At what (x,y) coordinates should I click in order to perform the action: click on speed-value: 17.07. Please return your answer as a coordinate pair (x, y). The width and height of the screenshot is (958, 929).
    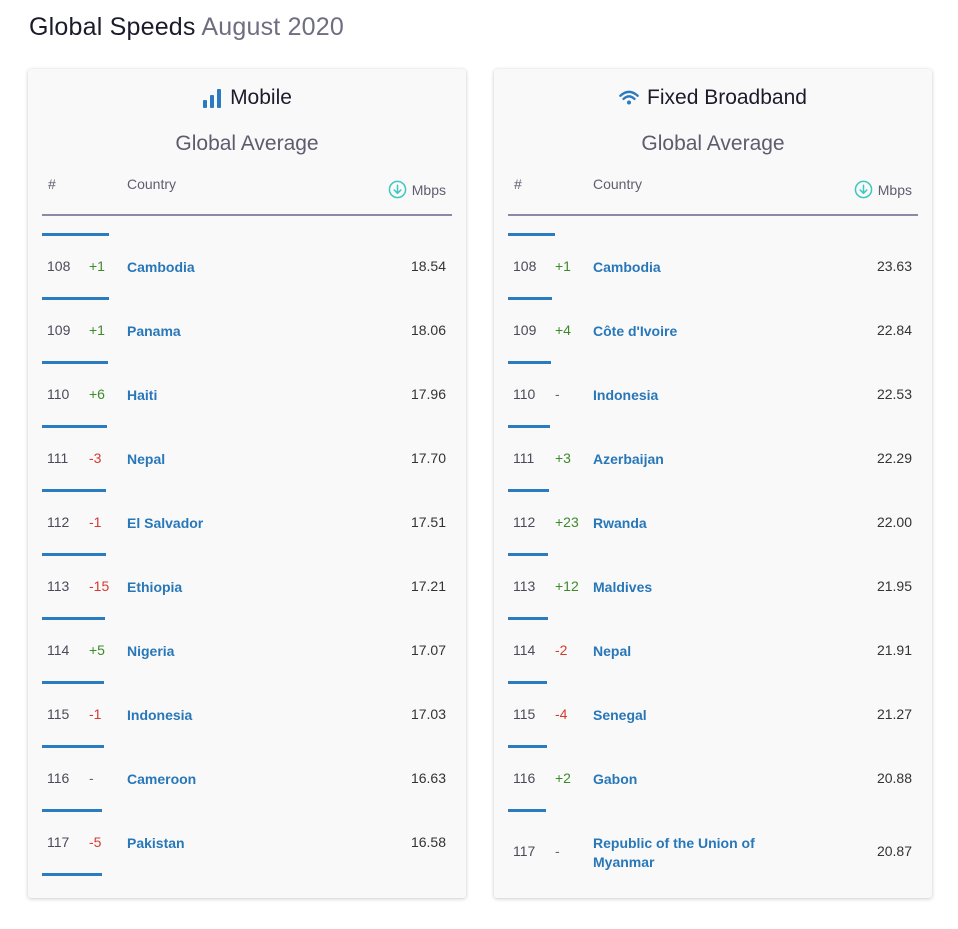
    Looking at the image, I should click on (428, 650).